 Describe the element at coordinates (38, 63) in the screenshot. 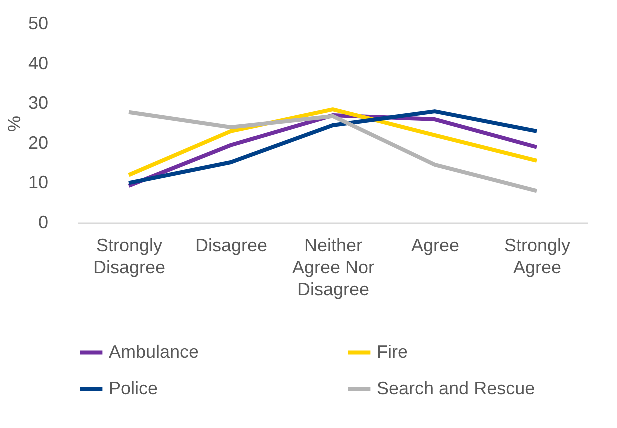

I see `y-tick-label: 40` at that location.